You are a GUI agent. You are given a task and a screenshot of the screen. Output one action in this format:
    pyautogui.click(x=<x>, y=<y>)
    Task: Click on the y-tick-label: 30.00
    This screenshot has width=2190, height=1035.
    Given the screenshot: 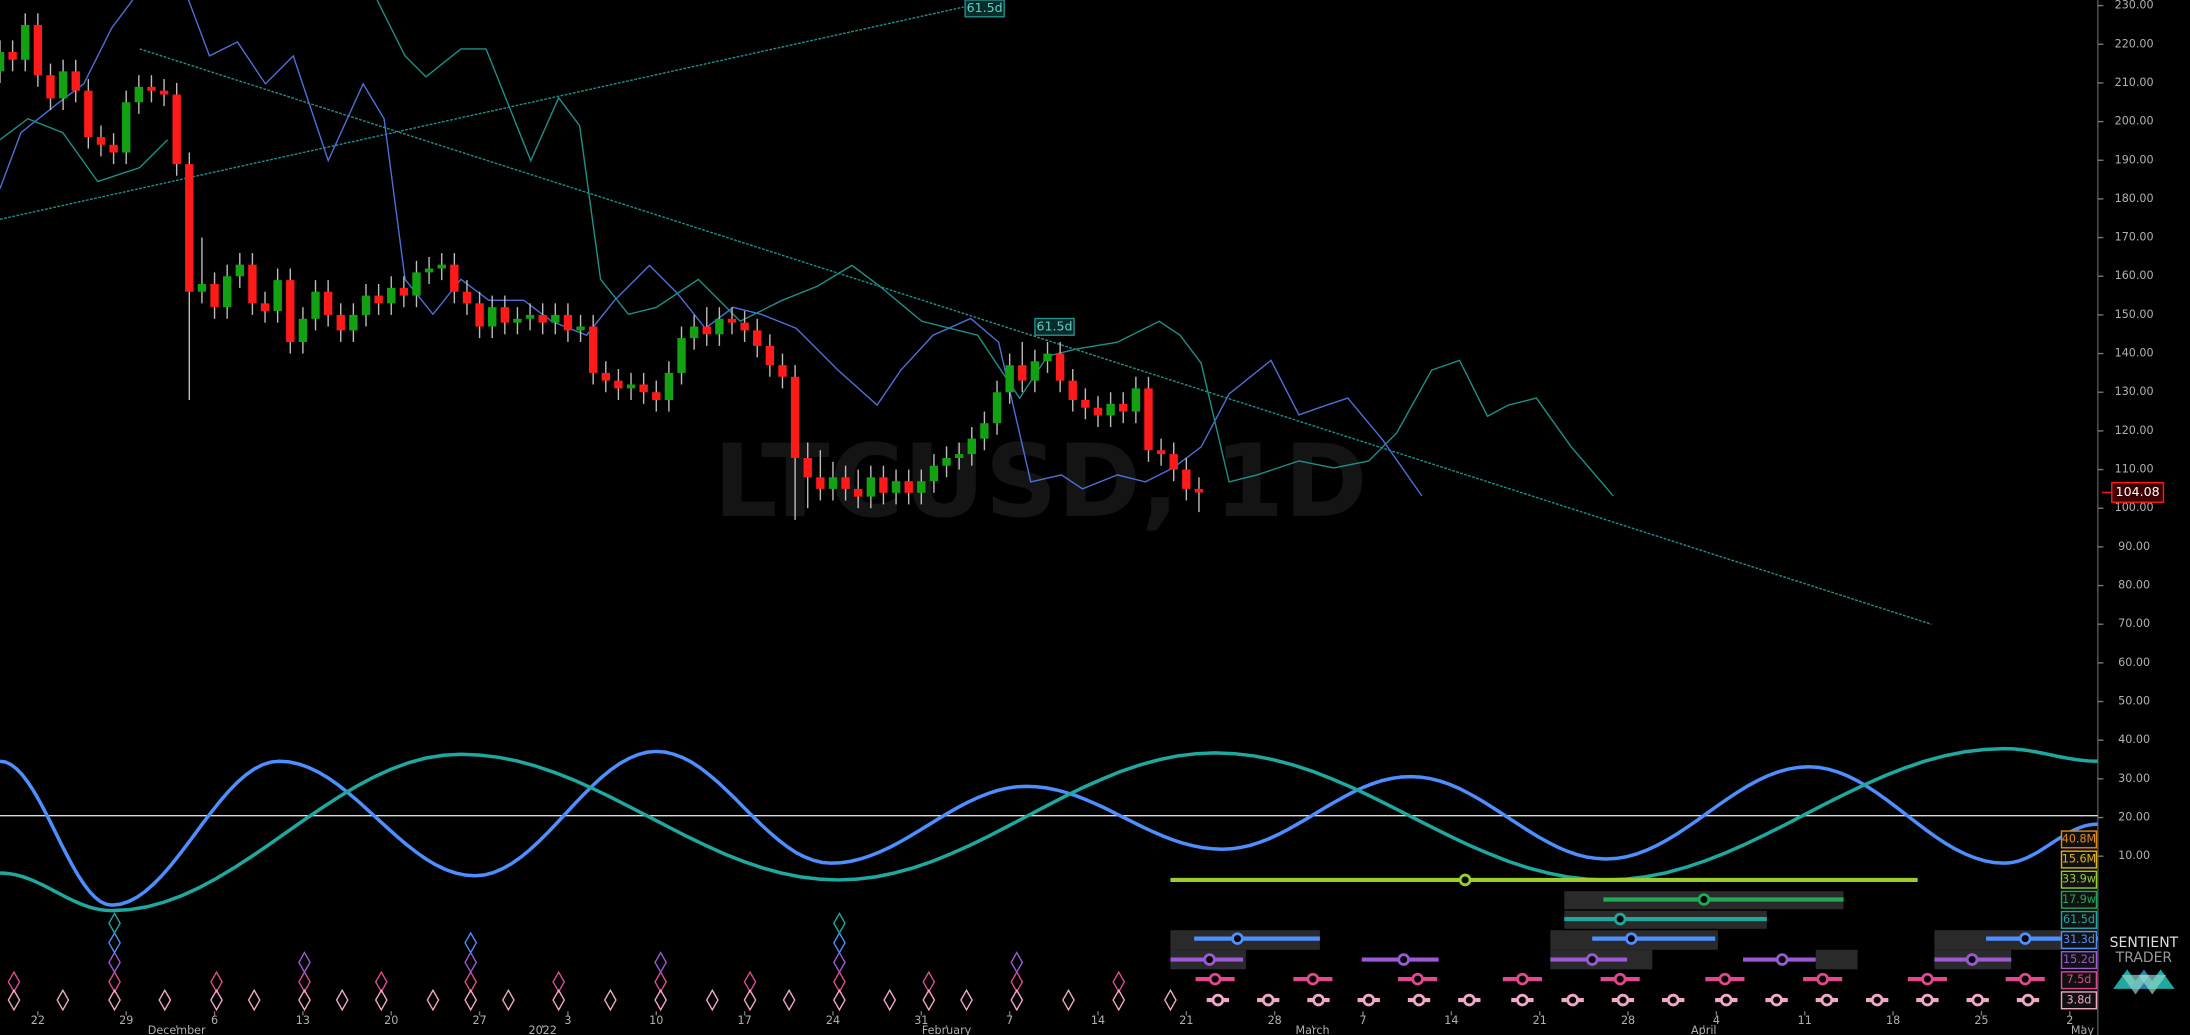 What is the action you would take?
    pyautogui.click(x=2134, y=778)
    